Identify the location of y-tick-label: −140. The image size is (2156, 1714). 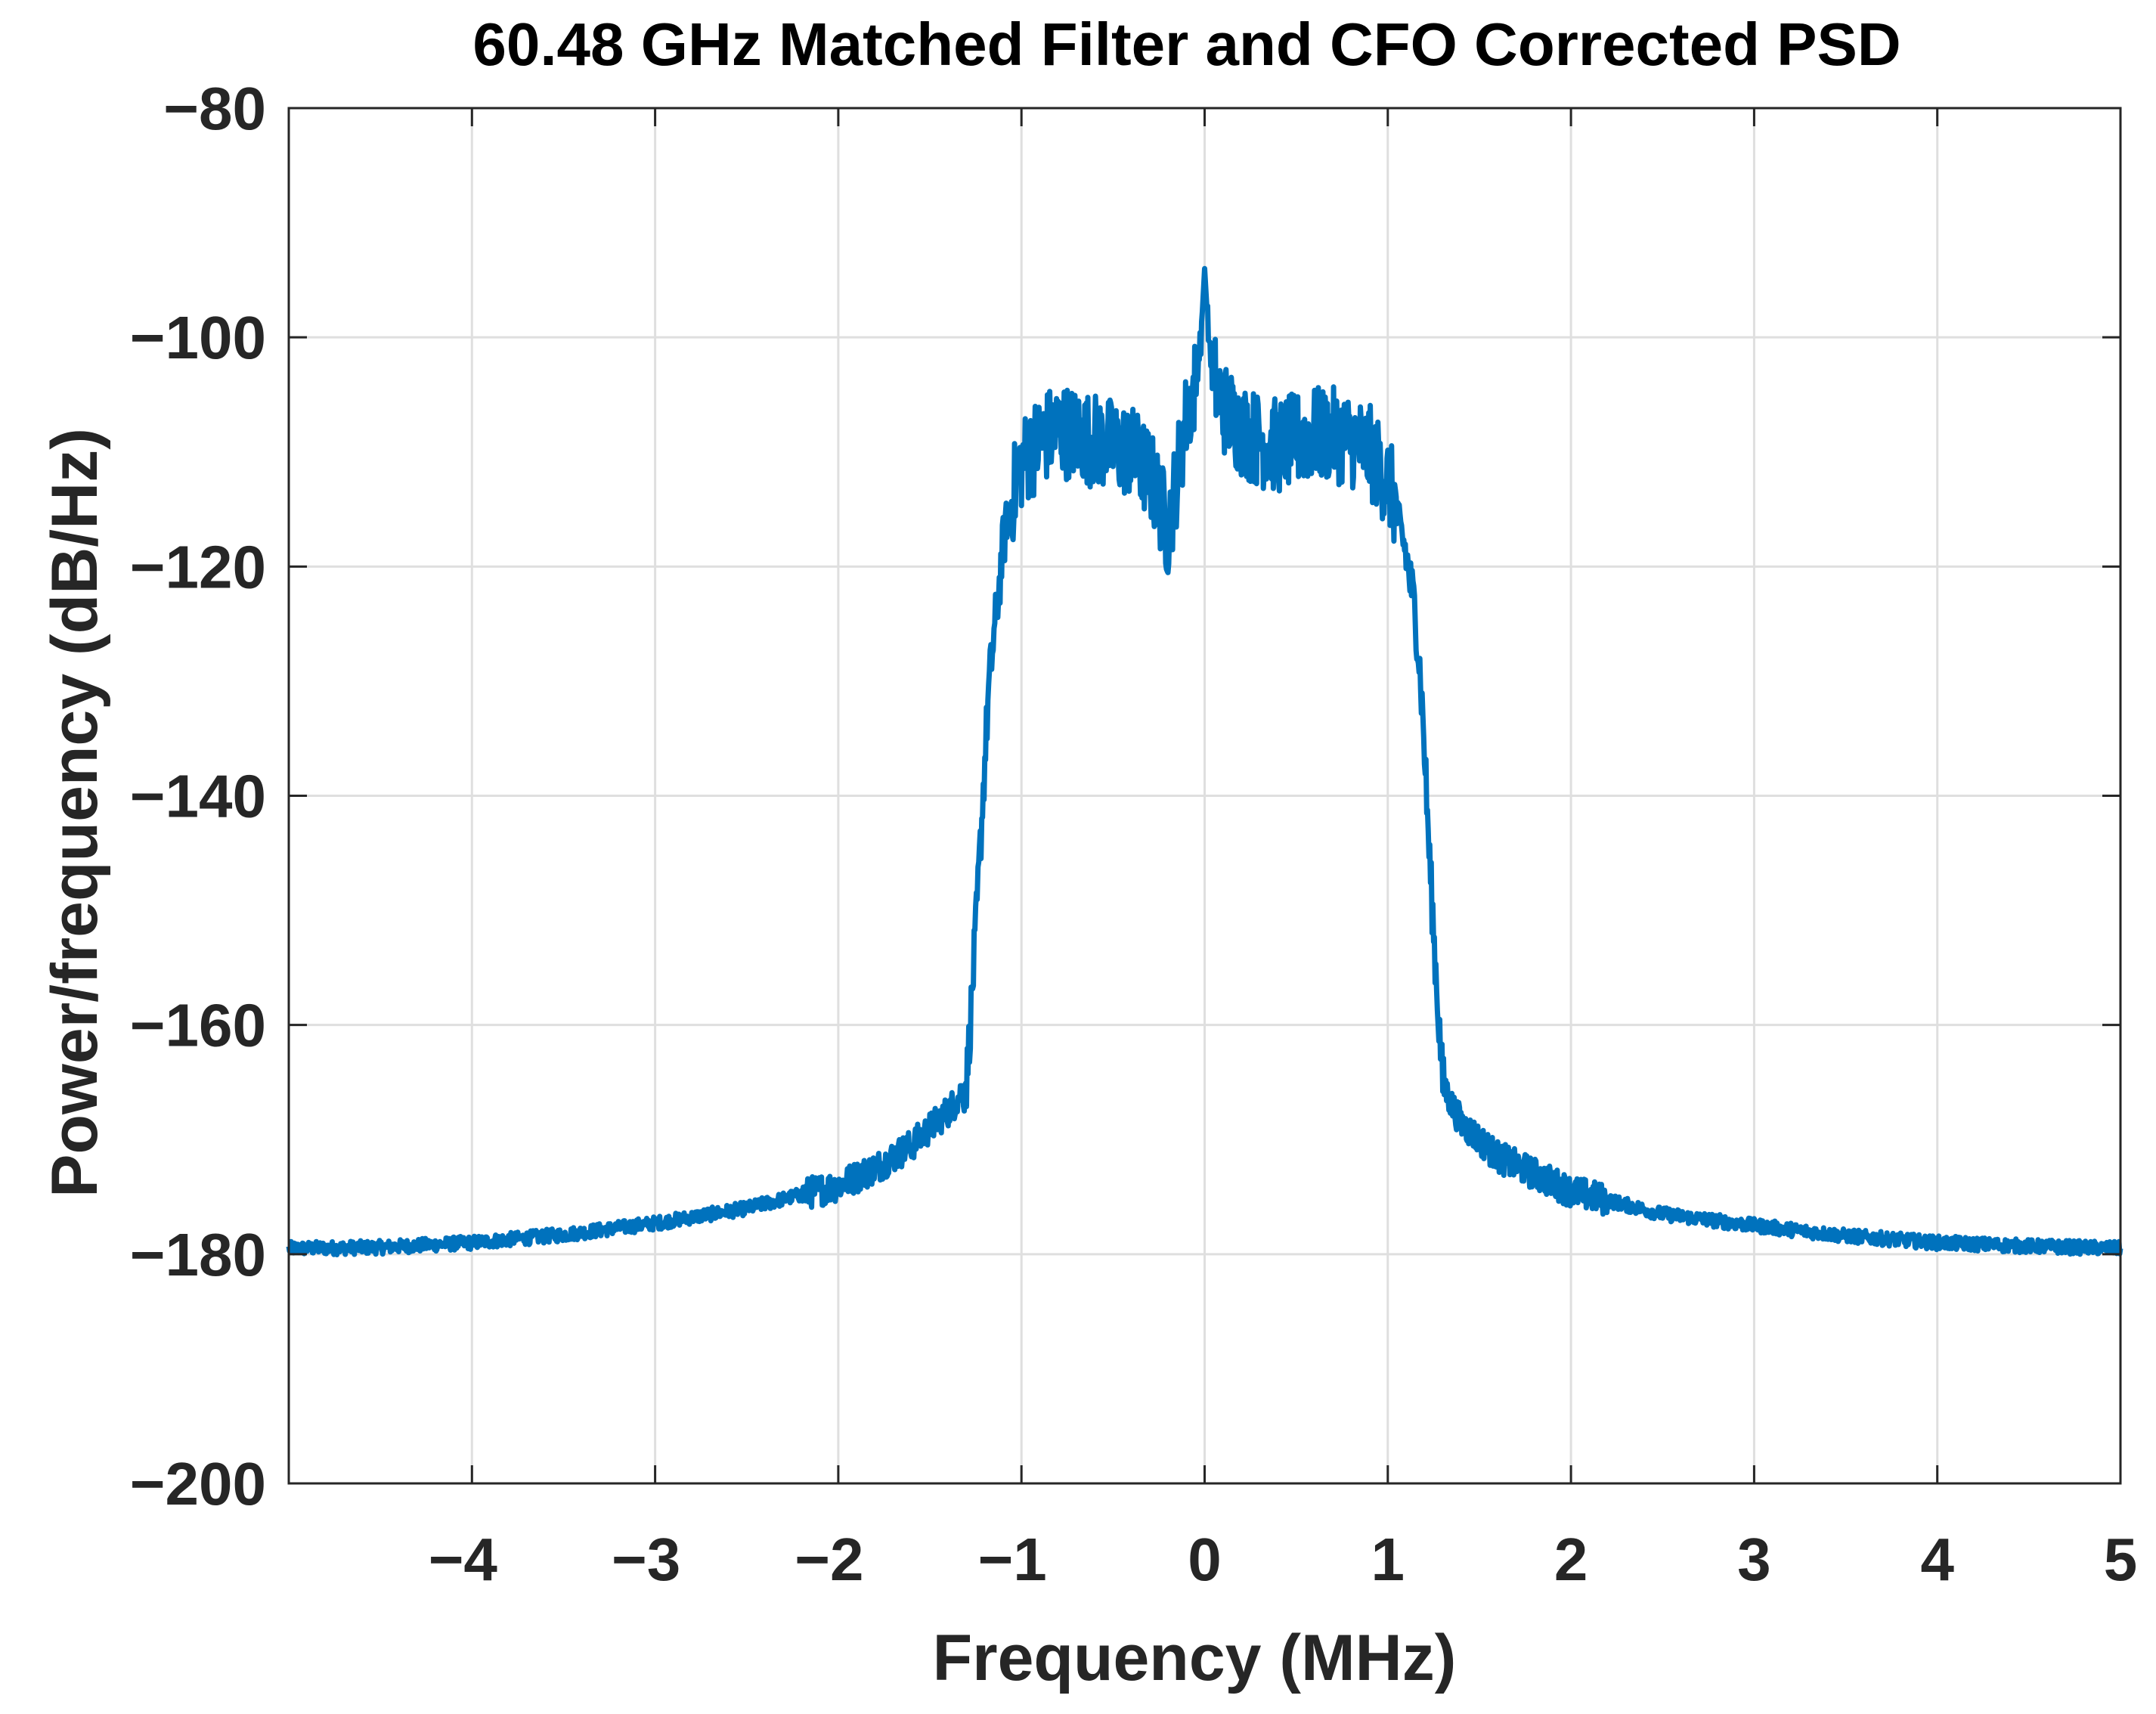
(198, 796).